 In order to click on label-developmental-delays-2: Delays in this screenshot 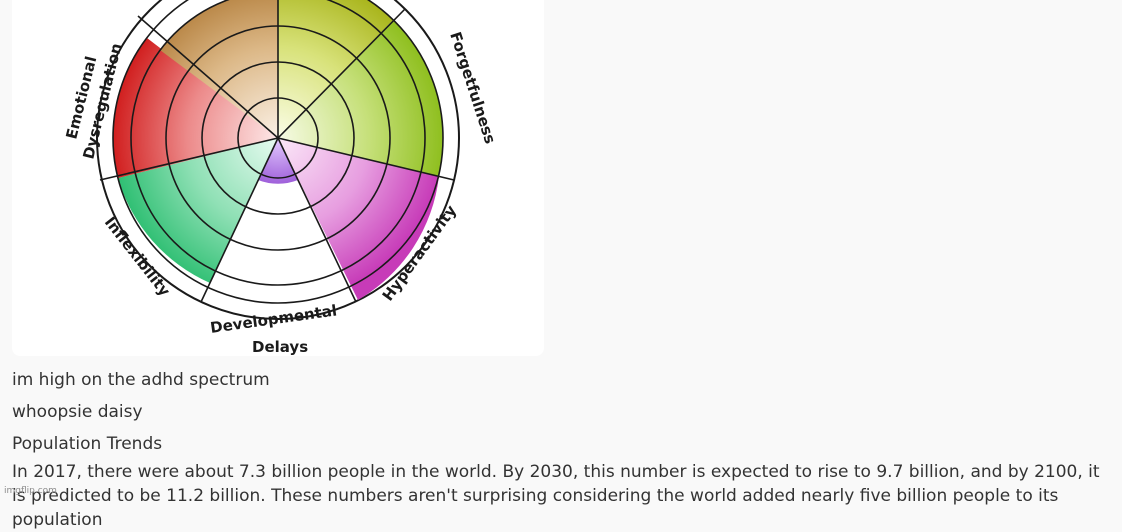, I will do `click(280, 347)`.